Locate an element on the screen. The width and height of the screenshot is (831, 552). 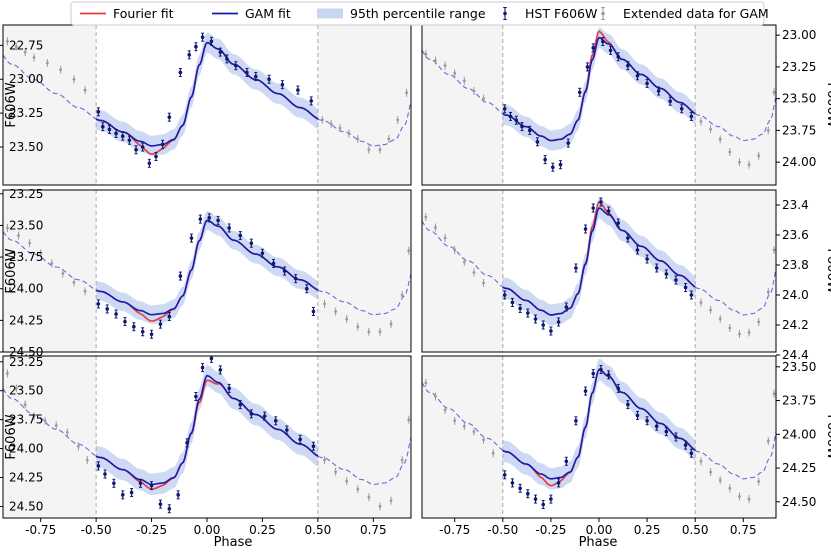
y-tick-label: 24.0 is located at coordinates (795, 295).